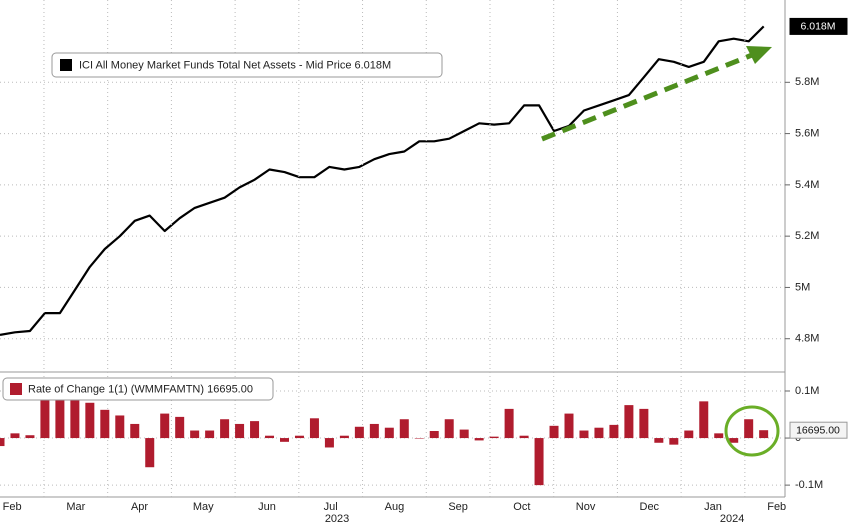  Describe the element at coordinates (521, 507) in the screenshot. I see `x-tick-label: Oct` at that location.